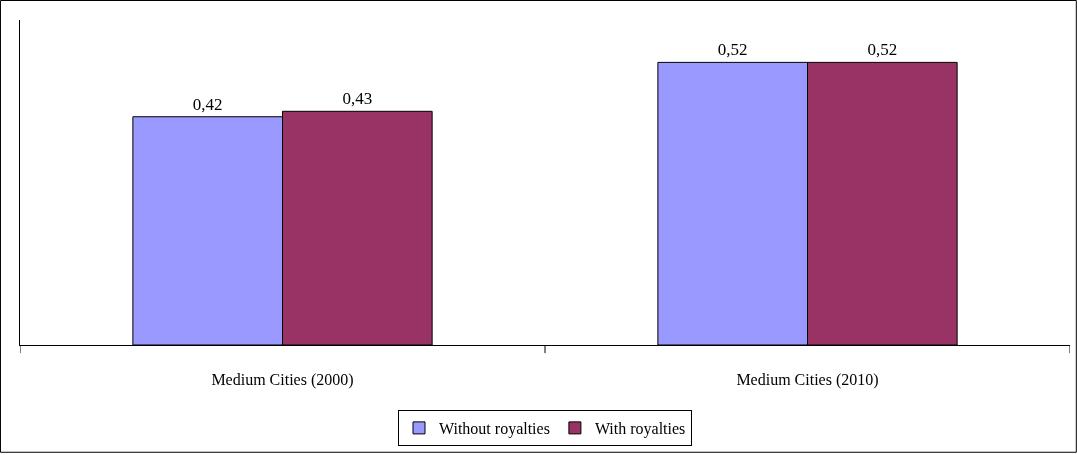 Image resolution: width=1077 pixels, height=455 pixels. What do you see at coordinates (640, 429) in the screenshot?
I see `legend-label: With royalties` at bounding box center [640, 429].